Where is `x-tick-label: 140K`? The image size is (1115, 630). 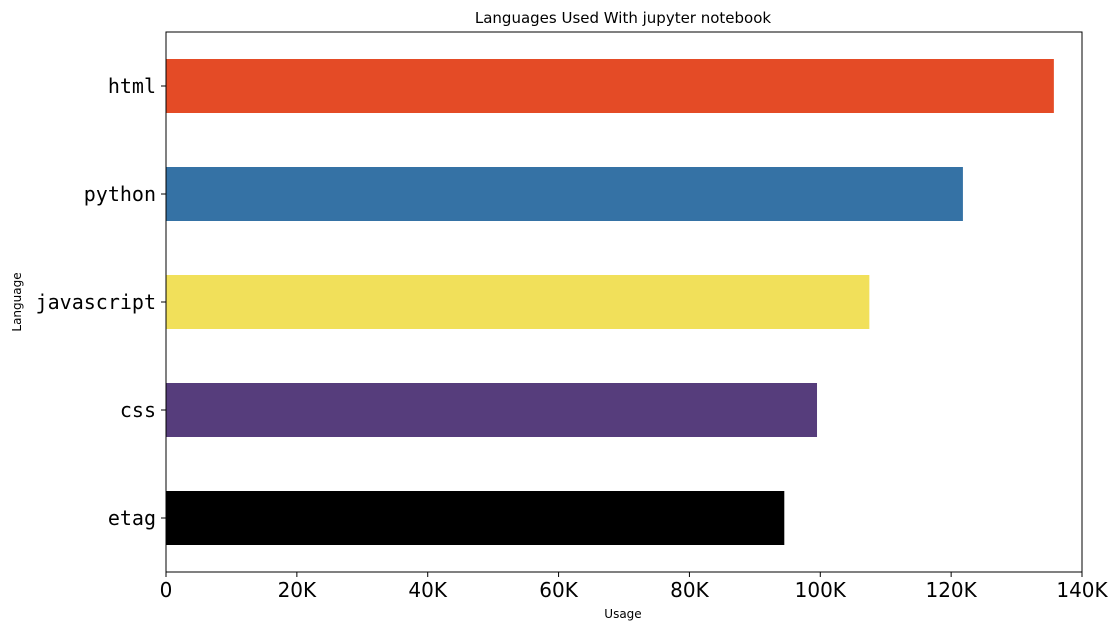
x-tick-label: 140K is located at coordinates (1082, 590).